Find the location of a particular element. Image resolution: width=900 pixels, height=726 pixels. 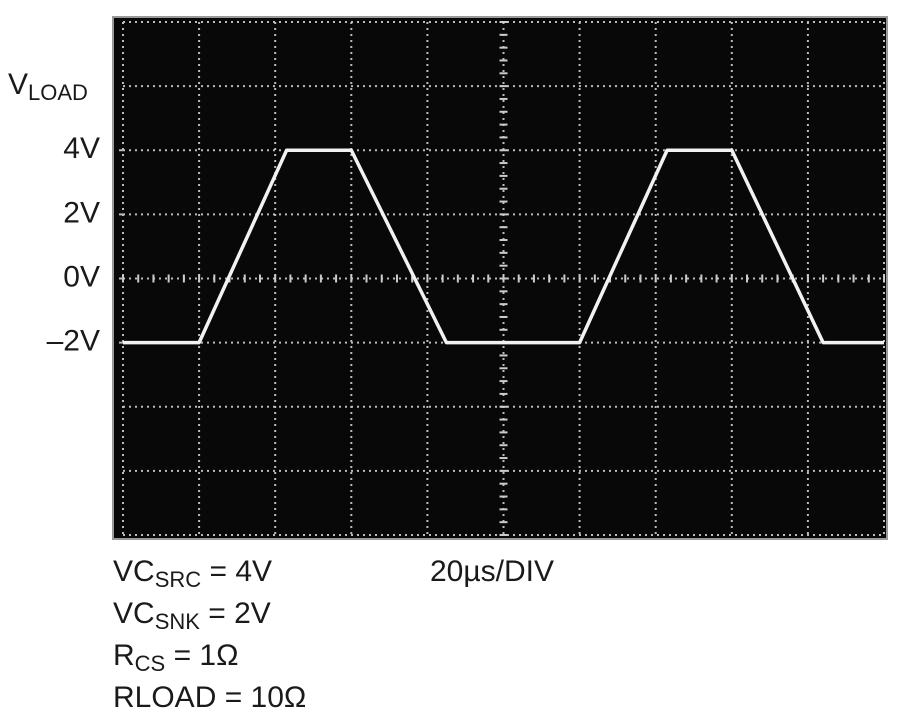

annotation: RCS = 1Ω is located at coordinates (176, 657).